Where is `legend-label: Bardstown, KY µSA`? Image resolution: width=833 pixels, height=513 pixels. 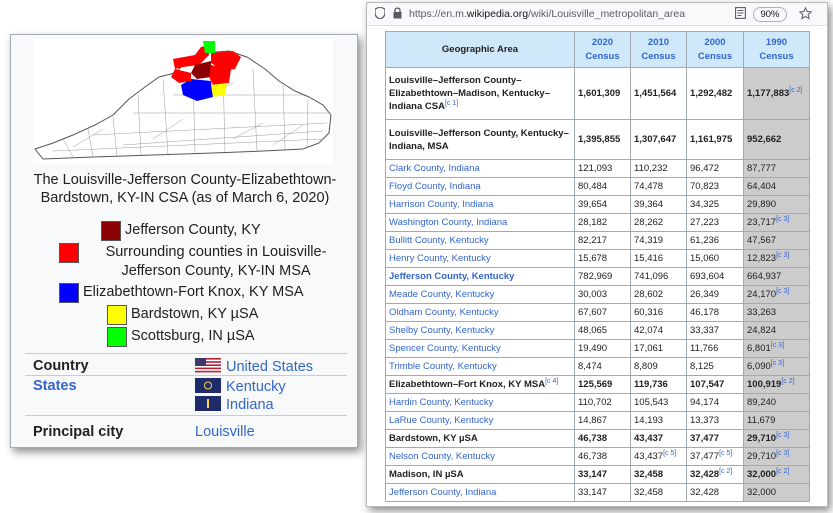 legend-label: Bardstown, KY µSA is located at coordinates (195, 314).